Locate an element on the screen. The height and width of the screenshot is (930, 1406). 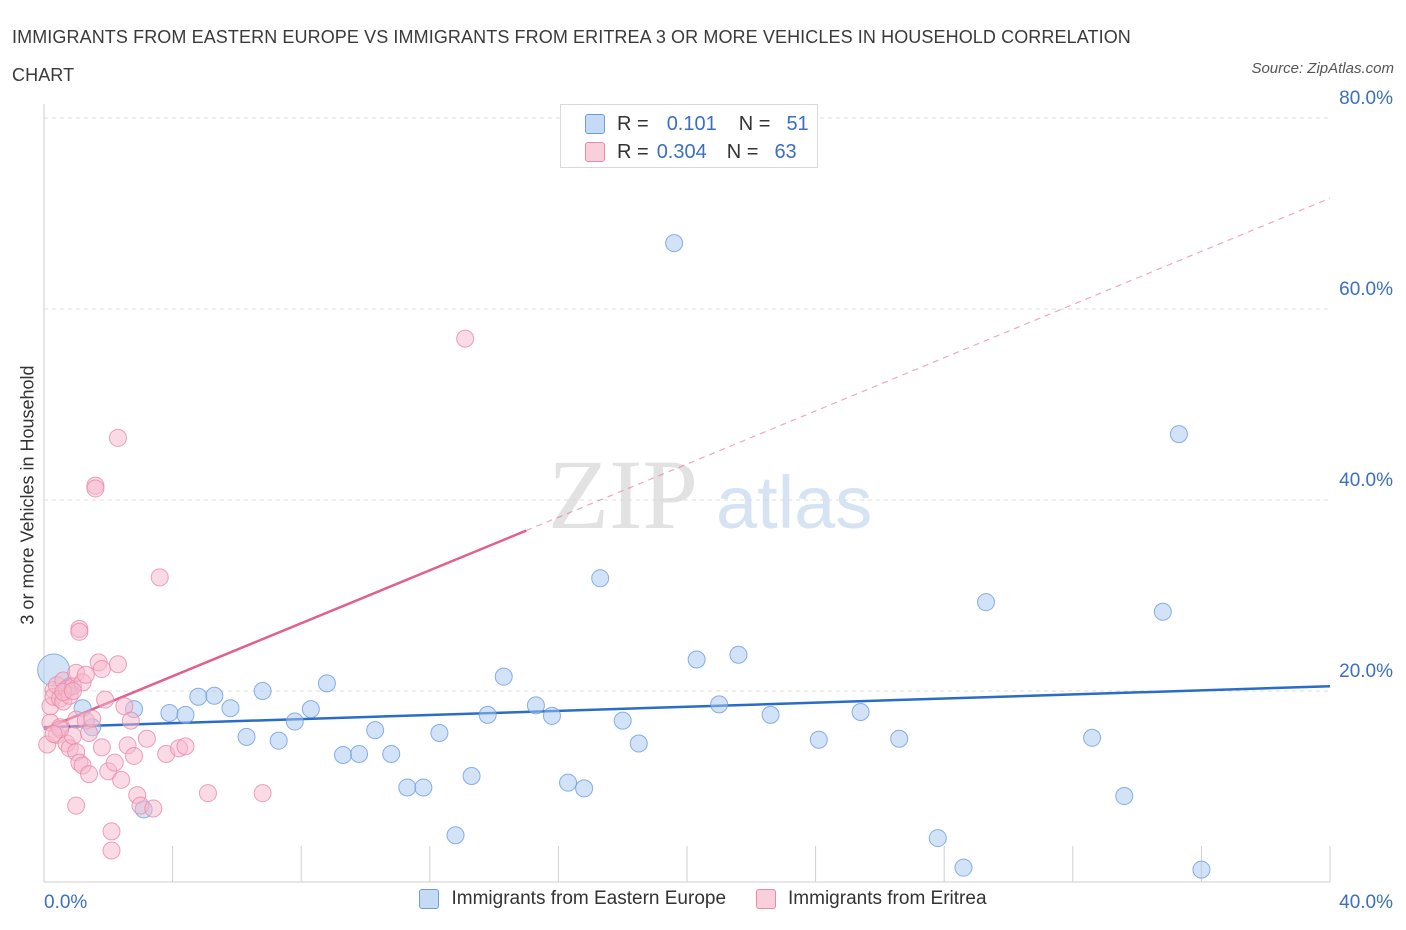
x-tick-label: 0.0% is located at coordinates (65, 902).